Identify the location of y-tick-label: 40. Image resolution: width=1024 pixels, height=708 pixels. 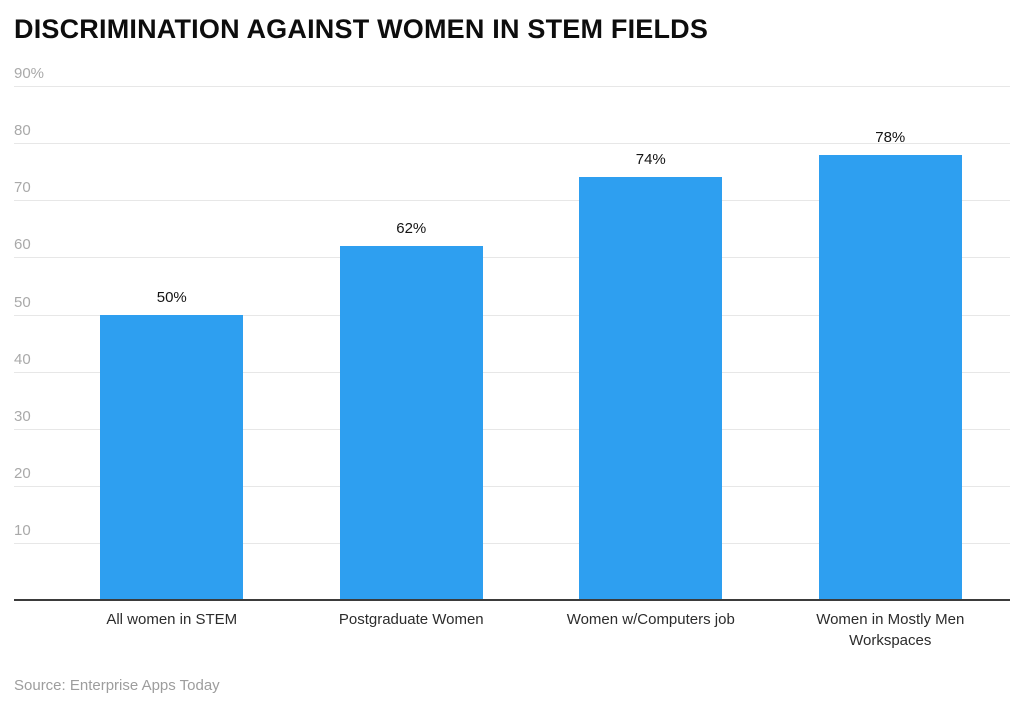
(22, 359).